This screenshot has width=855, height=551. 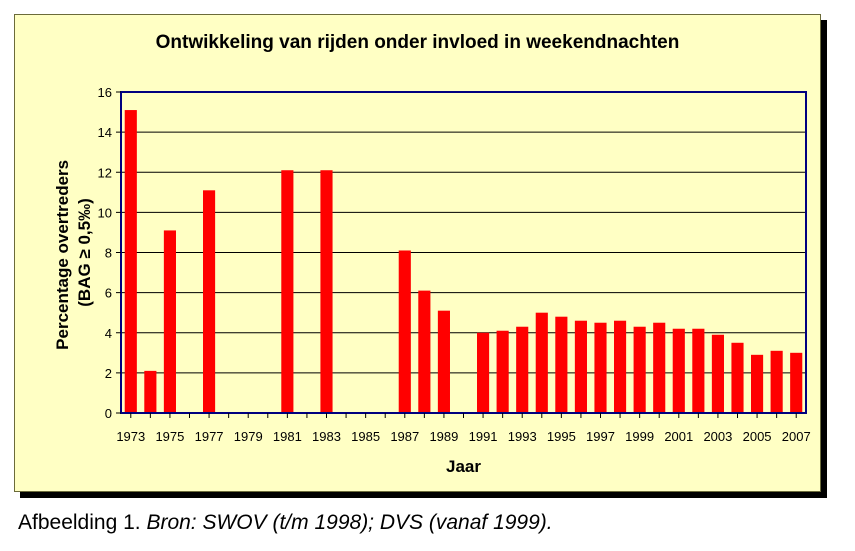 What do you see at coordinates (522, 436) in the screenshot?
I see `x-tick-label: 1993` at bounding box center [522, 436].